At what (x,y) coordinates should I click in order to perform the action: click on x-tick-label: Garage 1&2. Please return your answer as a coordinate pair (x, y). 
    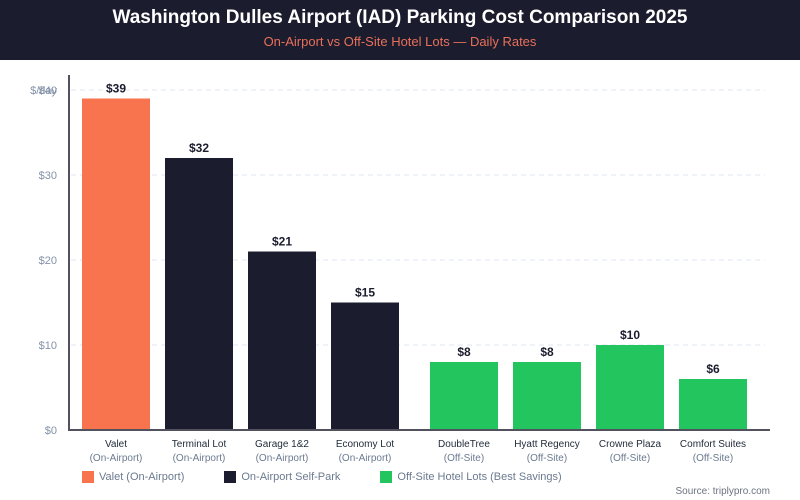
    Looking at the image, I should click on (282, 444).